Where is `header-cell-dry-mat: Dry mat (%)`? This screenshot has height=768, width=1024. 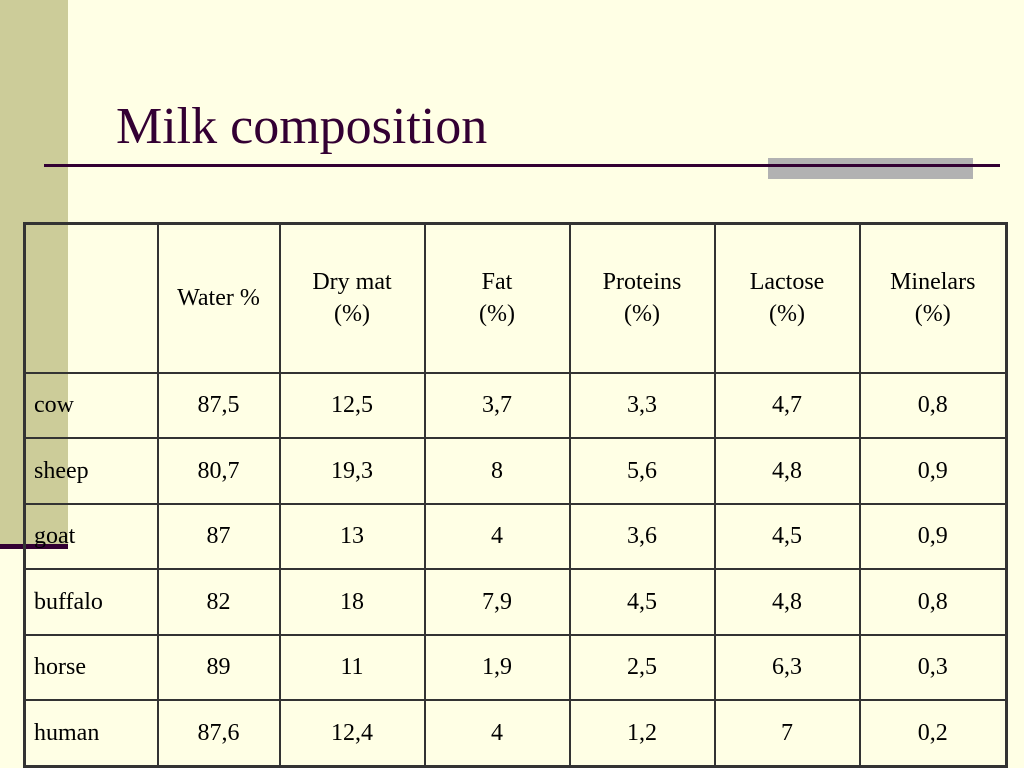 header-cell-dry-mat: Dry mat (%) is located at coordinates (352, 298).